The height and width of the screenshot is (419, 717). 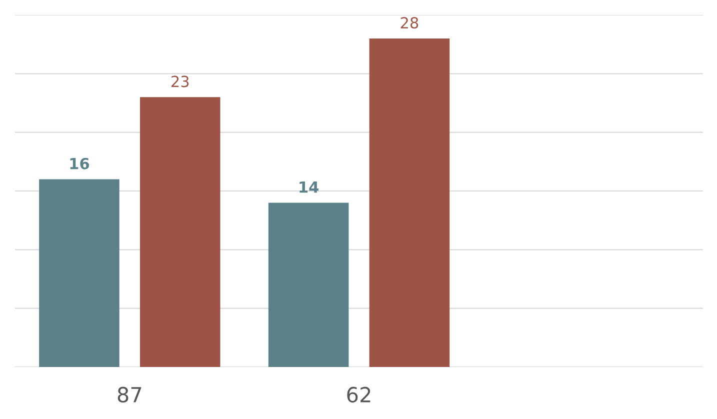 What do you see at coordinates (409, 23) in the screenshot?
I see `data-label: 28` at bounding box center [409, 23].